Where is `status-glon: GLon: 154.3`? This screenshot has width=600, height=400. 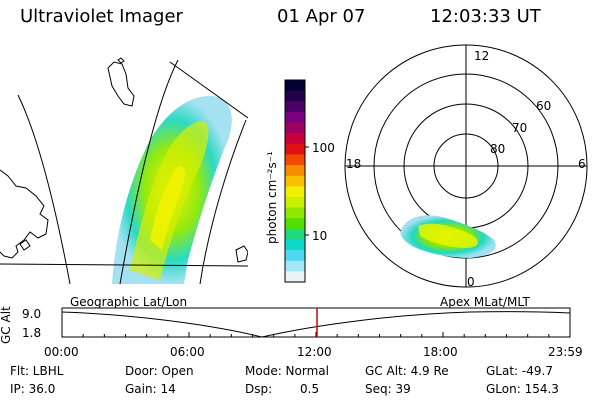 status-glon: GLon: 154.3 is located at coordinates (522, 389).